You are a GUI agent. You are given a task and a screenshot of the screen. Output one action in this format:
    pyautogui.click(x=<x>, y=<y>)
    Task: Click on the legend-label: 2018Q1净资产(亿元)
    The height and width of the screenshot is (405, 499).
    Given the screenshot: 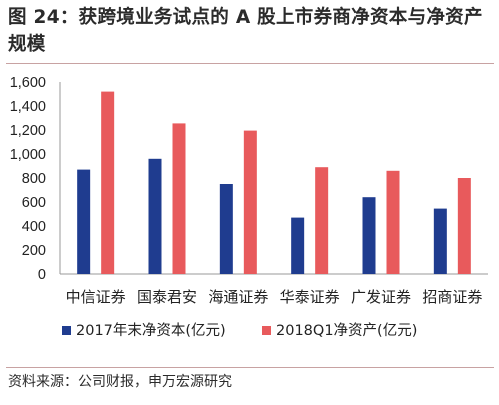 What is the action you would take?
    pyautogui.click(x=346, y=330)
    